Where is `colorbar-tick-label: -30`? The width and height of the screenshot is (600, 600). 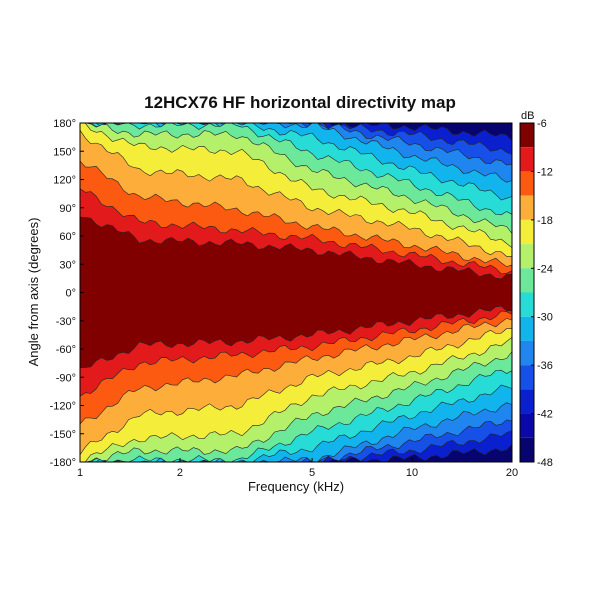
colorbar-tick-label: -30 is located at coordinates (545, 318).